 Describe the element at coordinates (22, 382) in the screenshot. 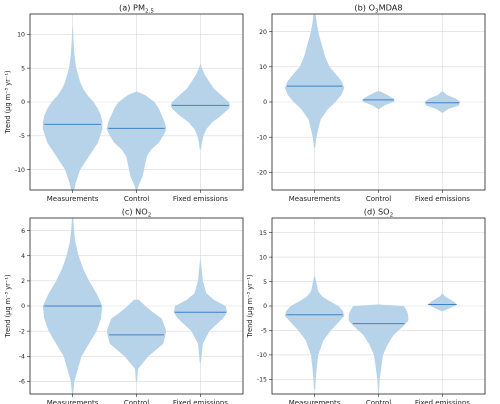

I see `y-tick-label: -6` at that location.